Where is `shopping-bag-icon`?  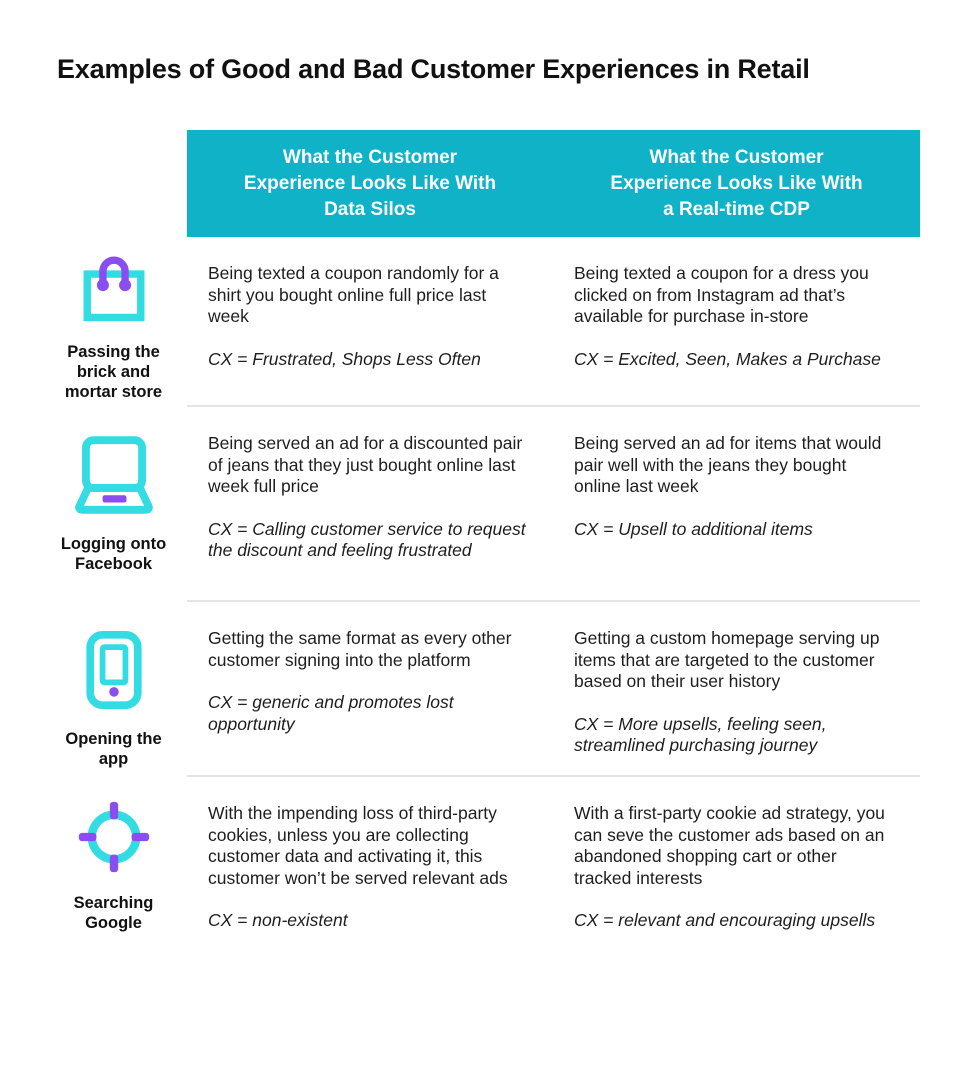 shopping-bag-icon is located at coordinates (114, 289).